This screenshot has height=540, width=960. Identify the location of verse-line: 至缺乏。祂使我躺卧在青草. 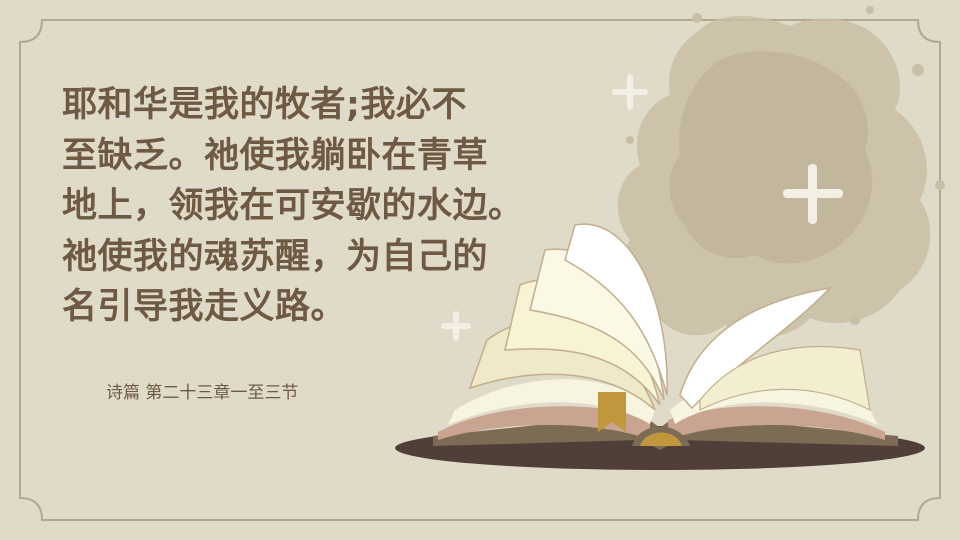
(275, 155).